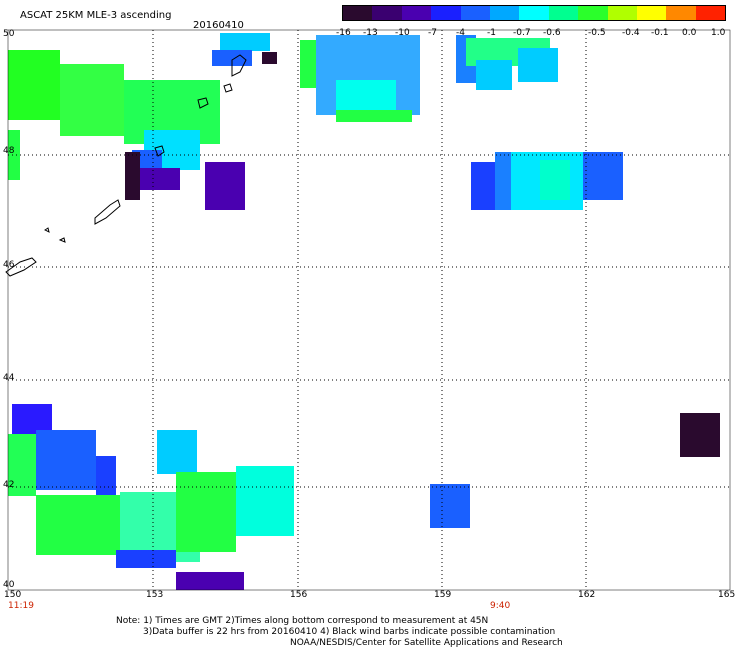  Describe the element at coordinates (402, 33) in the screenshot. I see `colorbar-label: -10` at that location.